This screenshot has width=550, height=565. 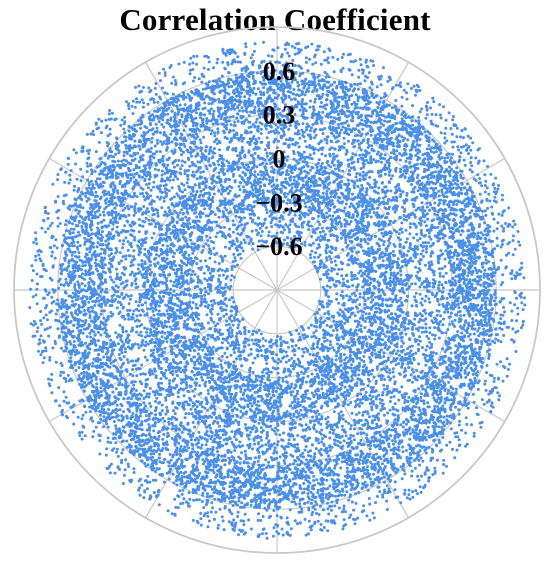 What do you see at coordinates (277, 290) in the screenshot?
I see `radial-gridline` at bounding box center [277, 290].